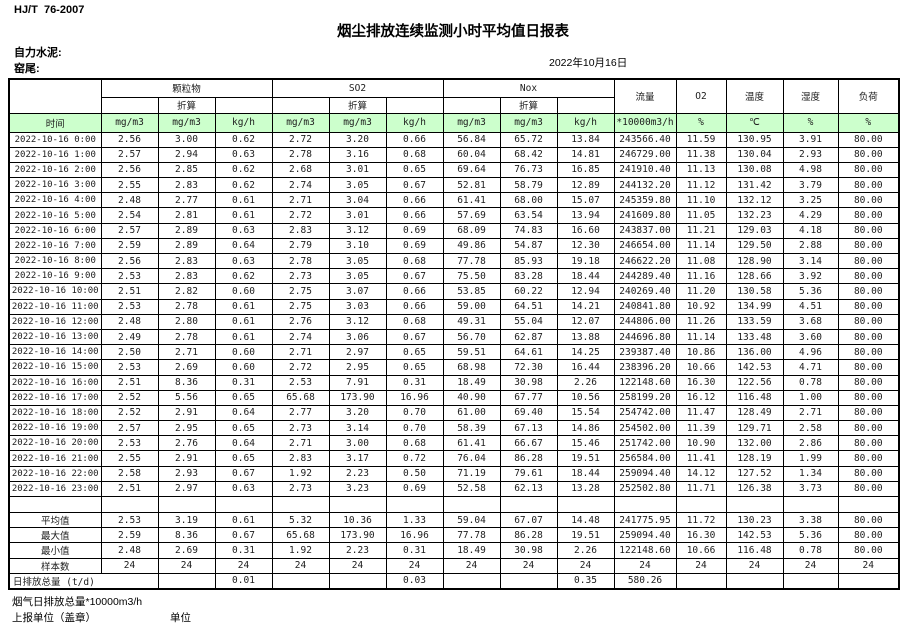  I want to click on daily-total-value-cell: 0.35, so click(585, 581).